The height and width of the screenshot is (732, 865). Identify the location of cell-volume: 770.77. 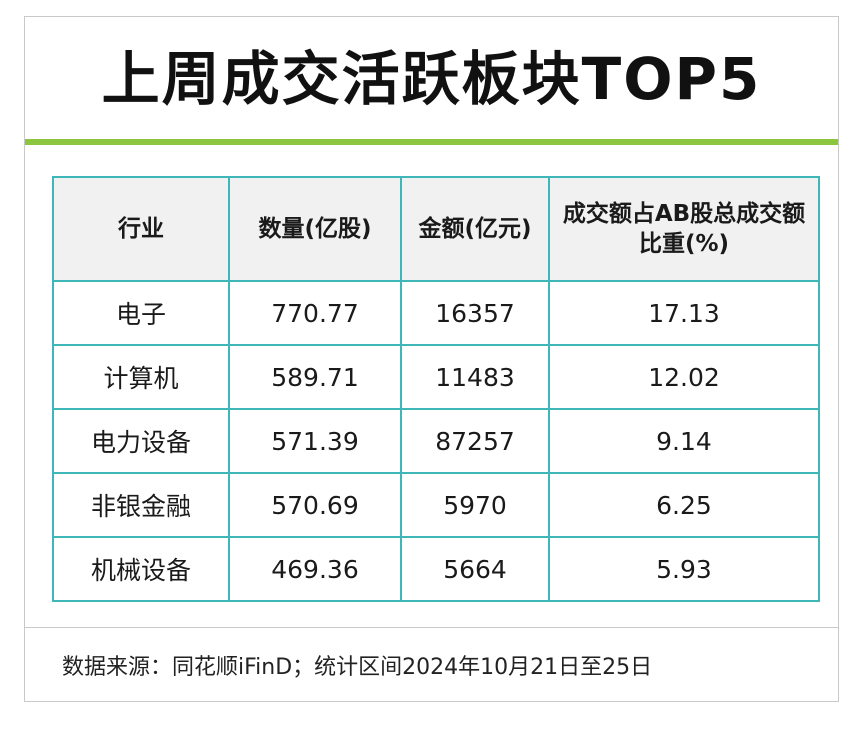
(315, 313).